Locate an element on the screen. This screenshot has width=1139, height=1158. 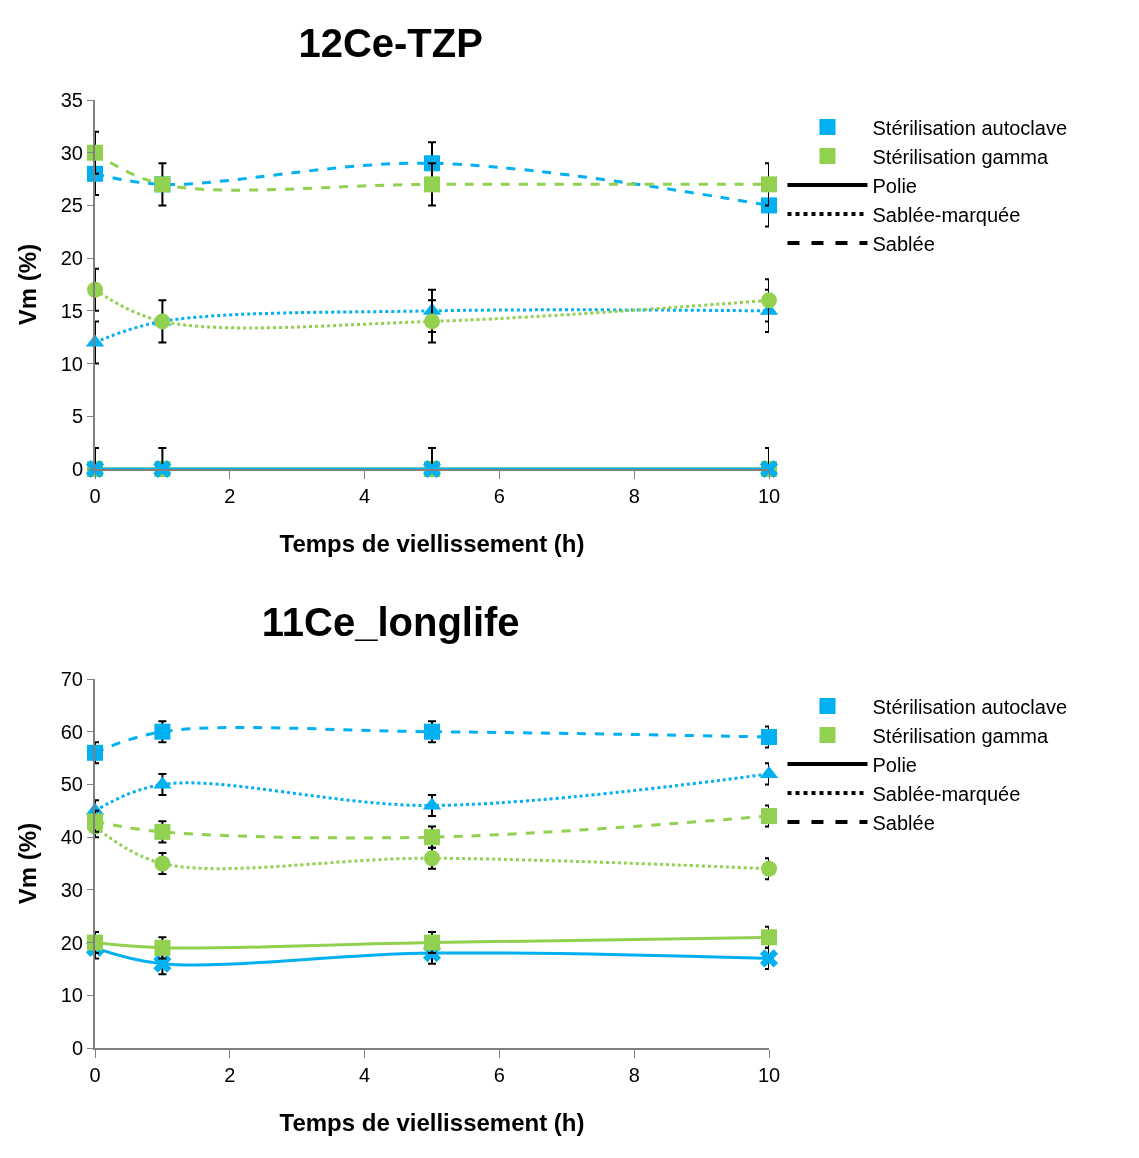
y-tick-label: 25 is located at coordinates (71, 205).